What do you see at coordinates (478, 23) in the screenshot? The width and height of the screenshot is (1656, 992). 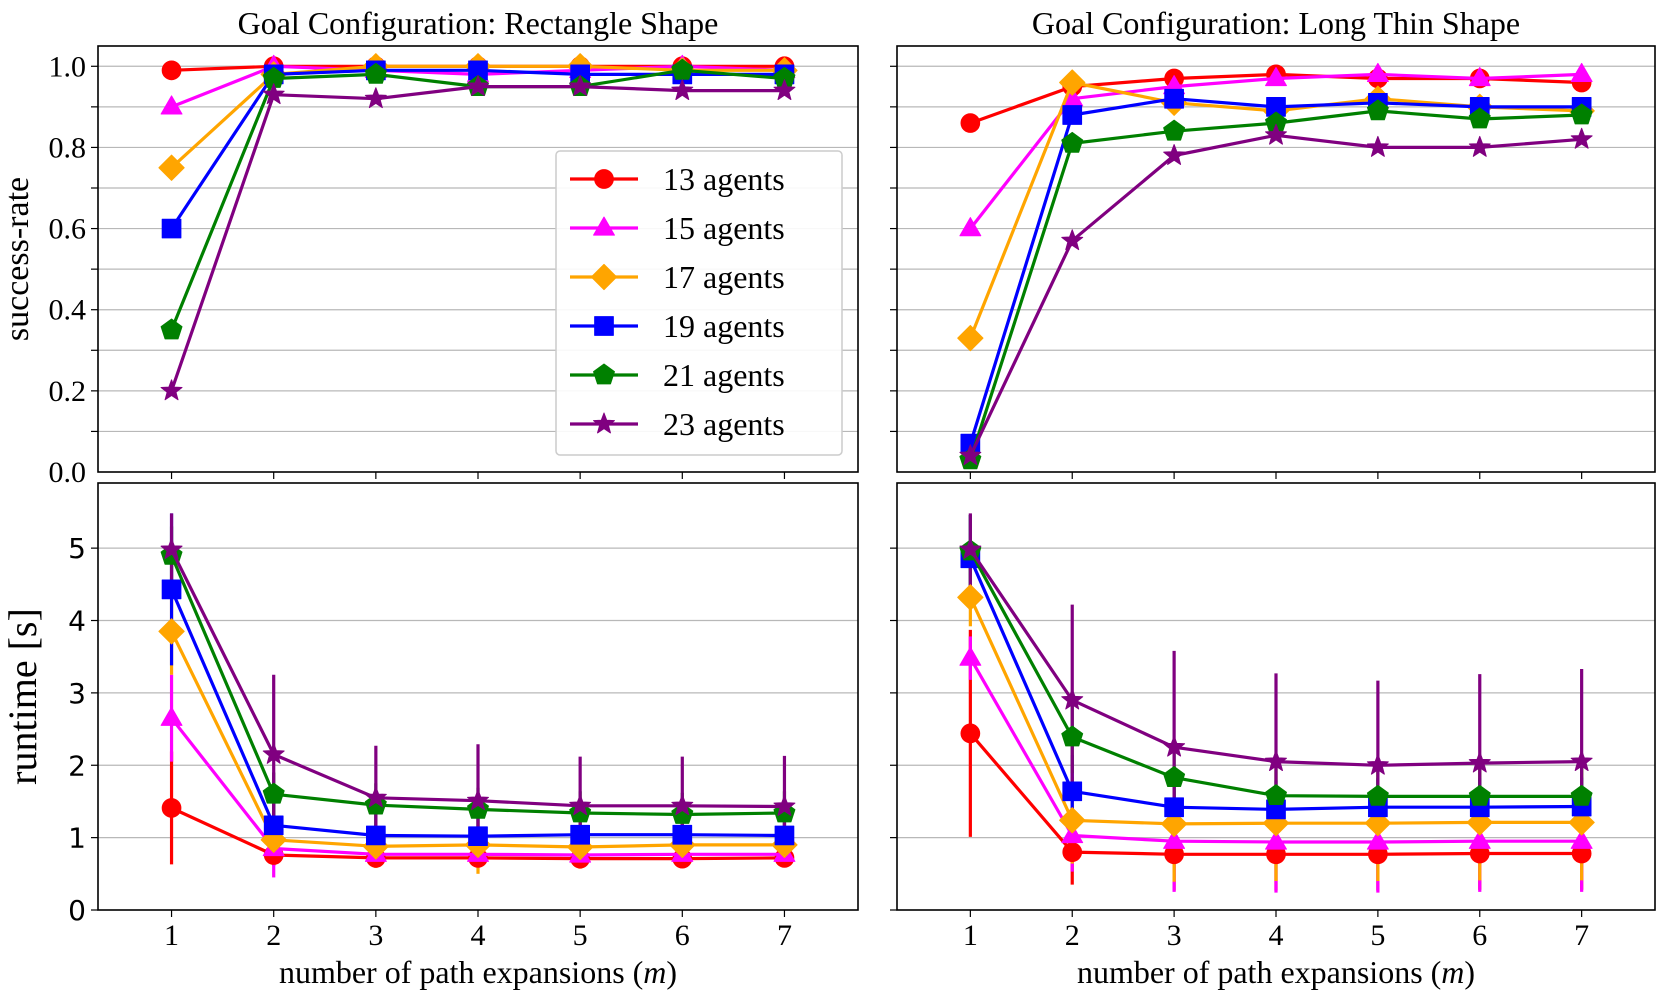 I see `panel-title: Goal Configuration: Rectangle Shape` at bounding box center [478, 23].